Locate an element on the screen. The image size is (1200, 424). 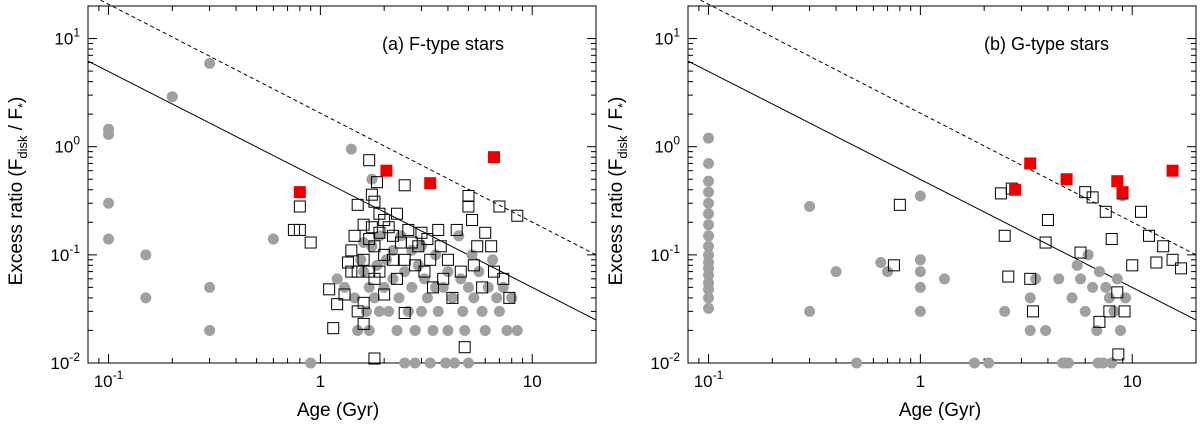
y-tick-label: 10⁻¹ is located at coordinates (65, 253).